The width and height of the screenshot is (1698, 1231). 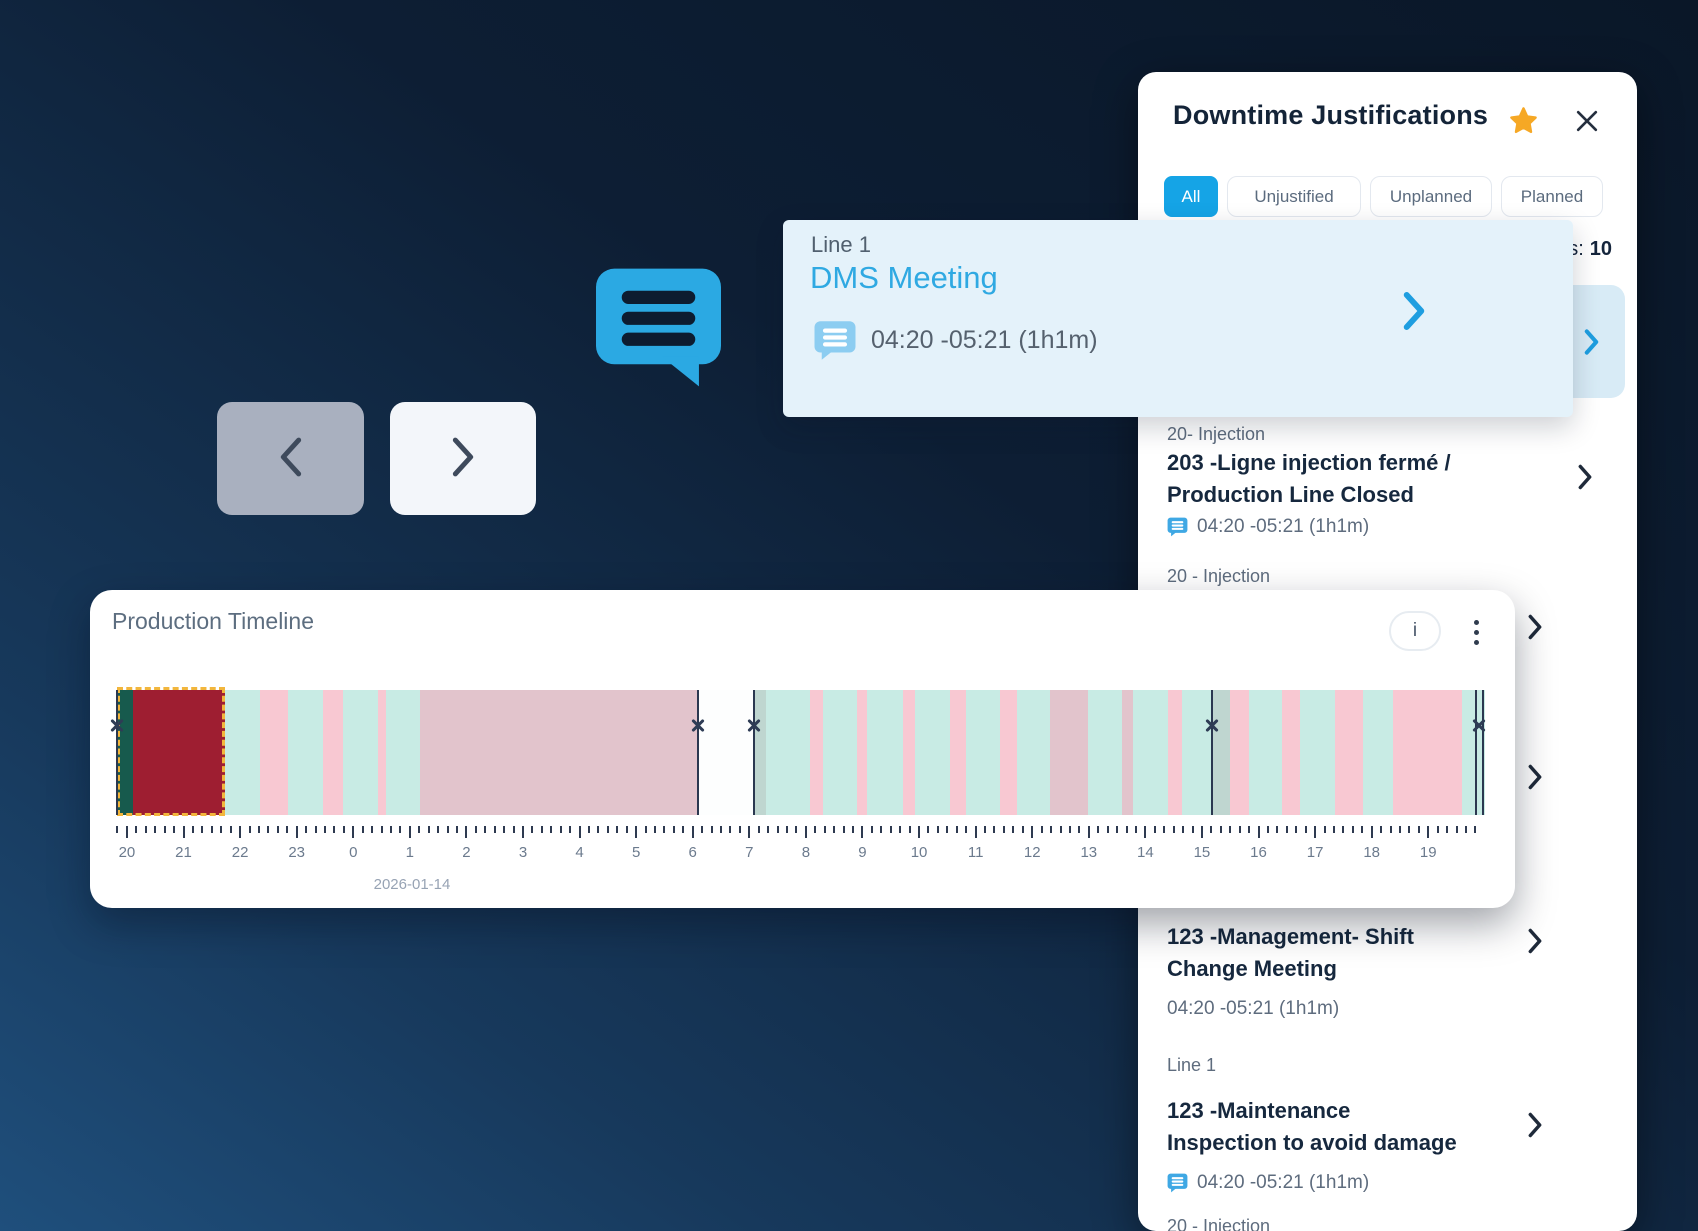 What do you see at coordinates (1476, 632) in the screenshot?
I see `kebab-menu-icon` at bounding box center [1476, 632].